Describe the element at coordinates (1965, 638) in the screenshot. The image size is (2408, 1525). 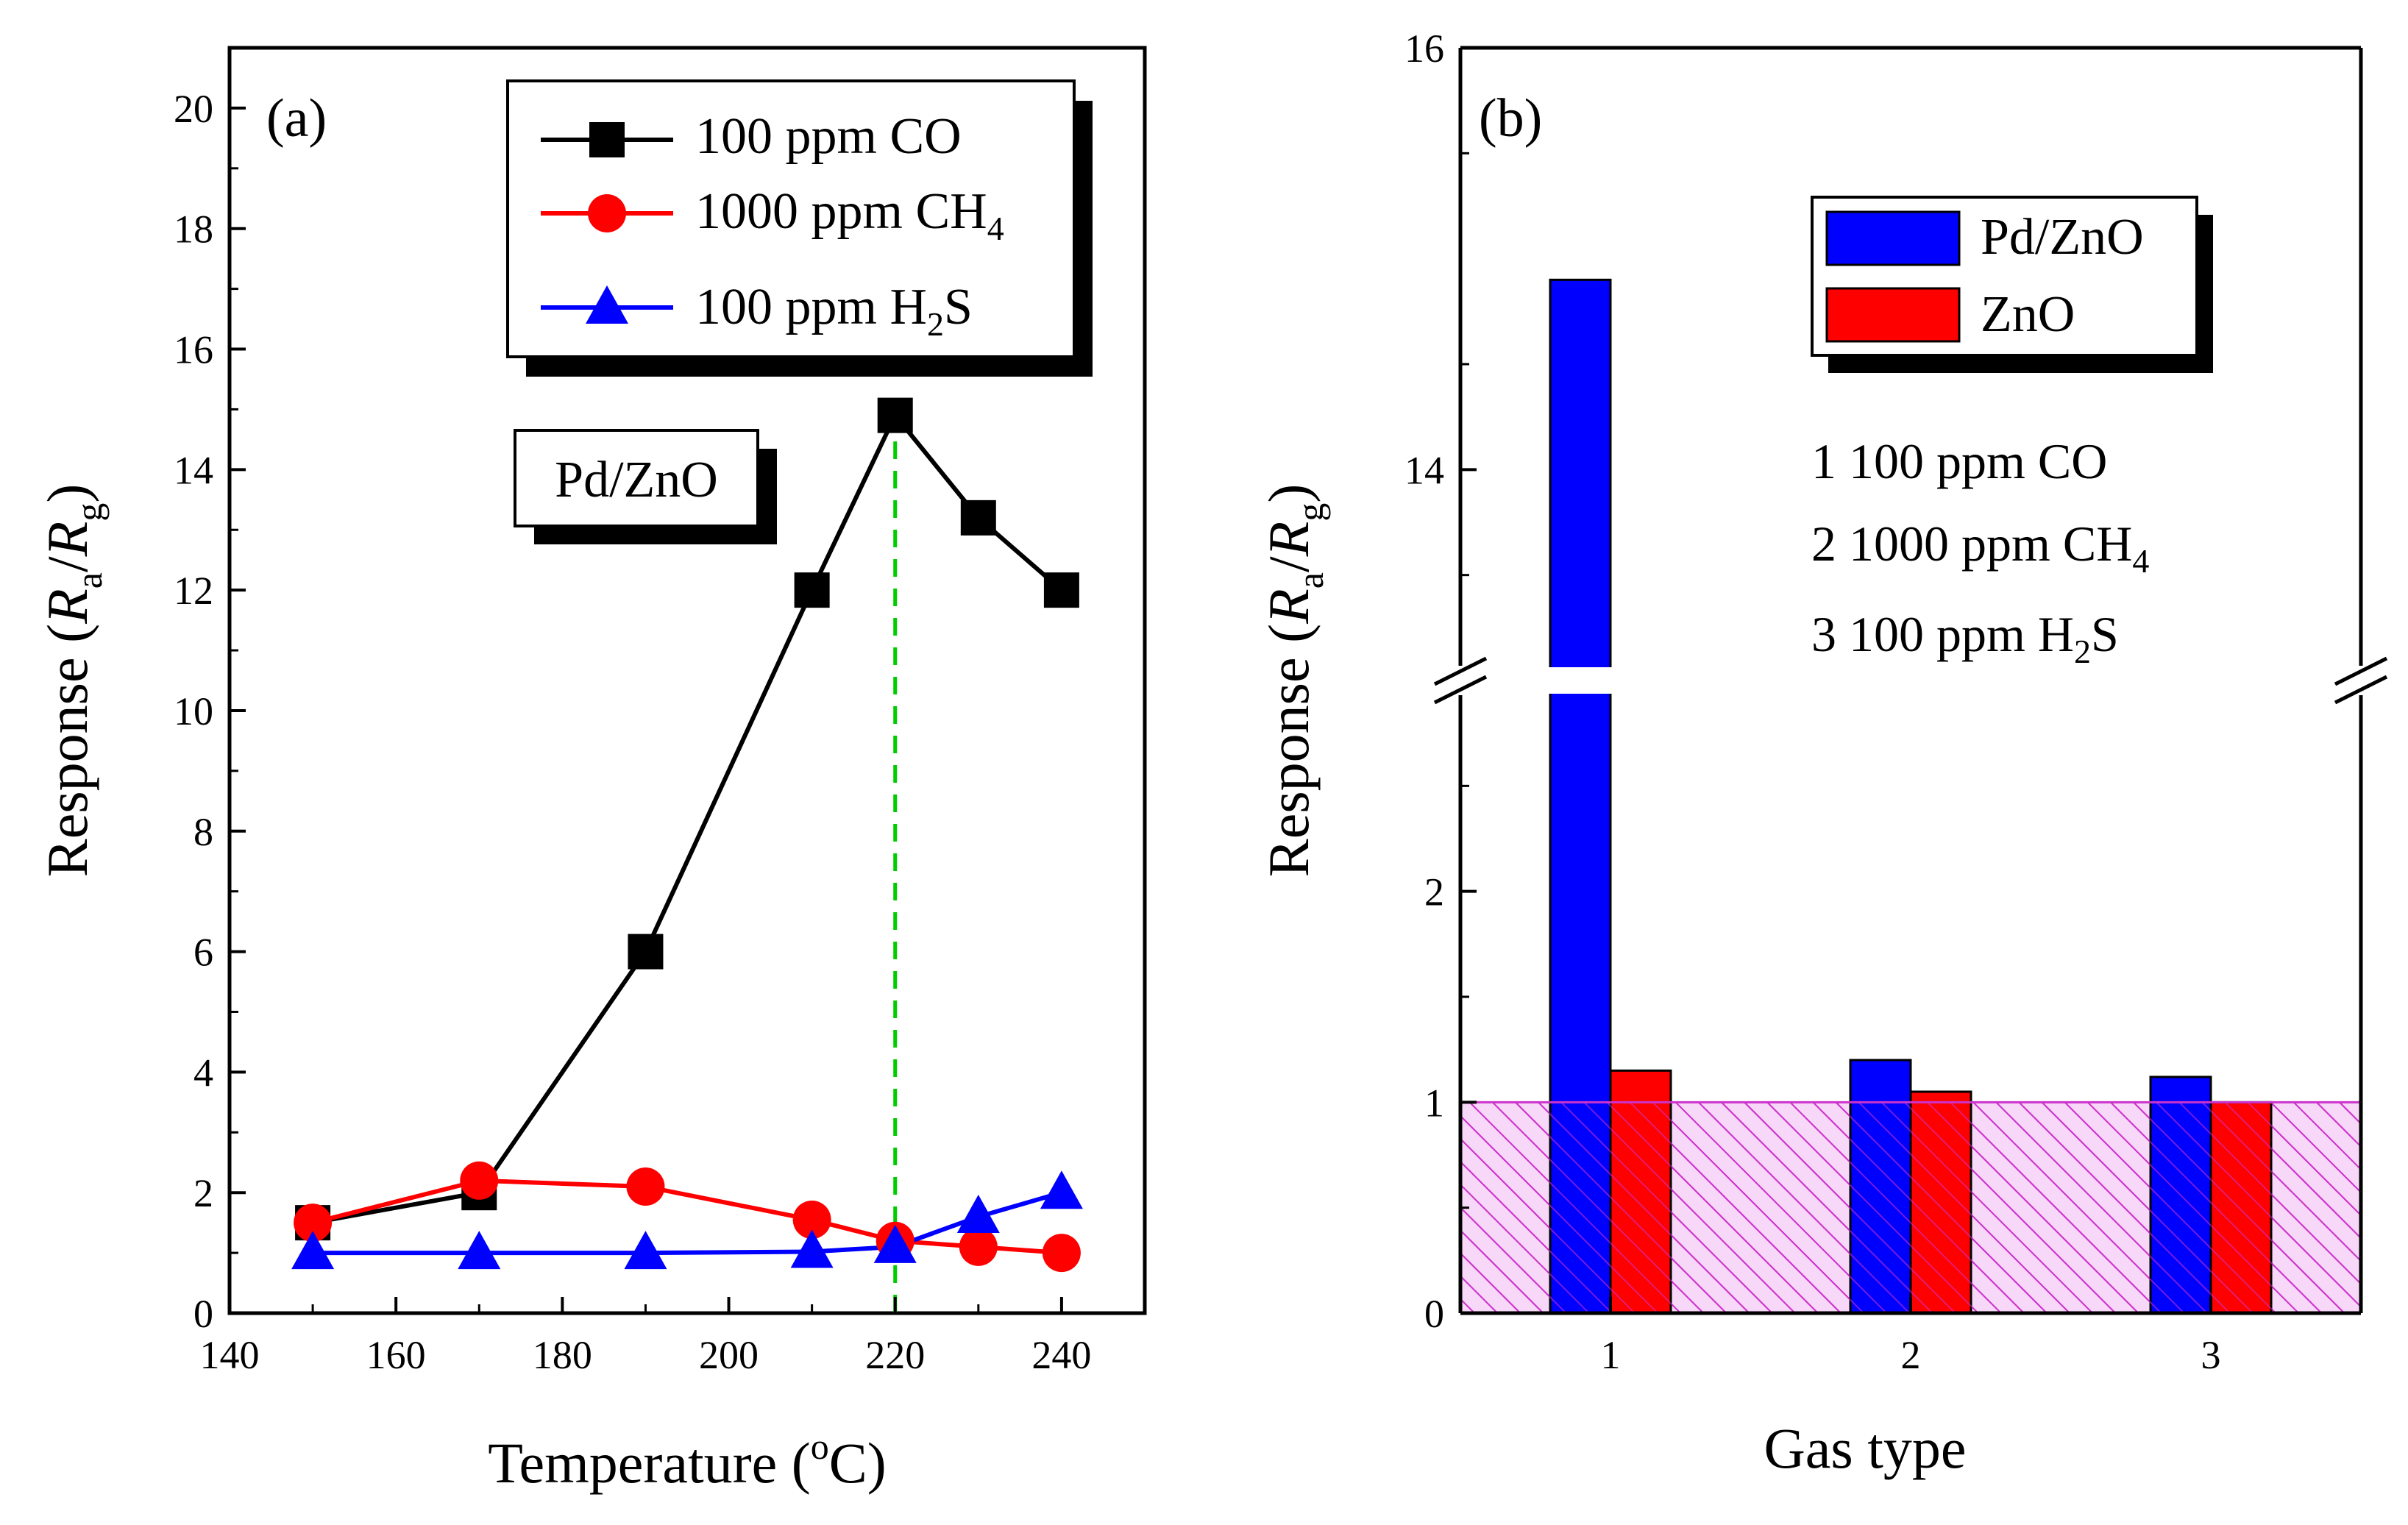
I see `gas-key-3: 3 100 ppm H2S` at that location.